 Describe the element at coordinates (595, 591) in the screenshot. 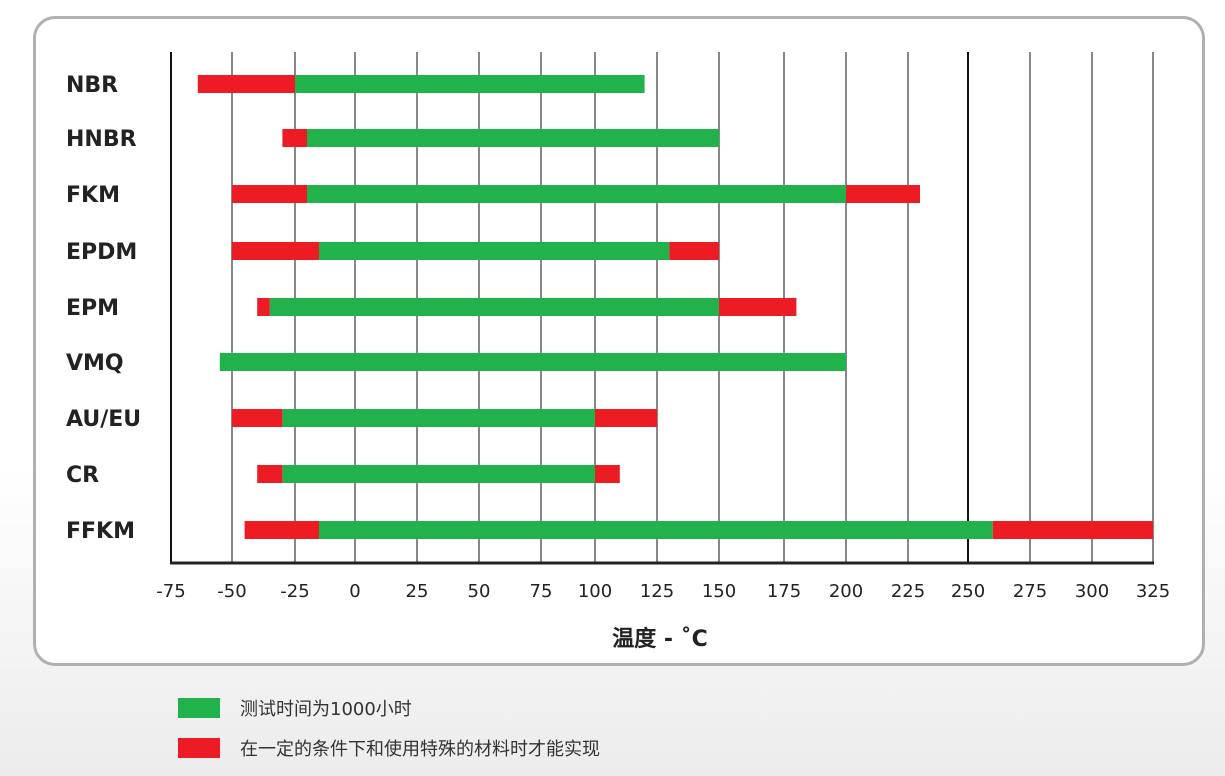

I see `x-tick-label: 100` at that location.